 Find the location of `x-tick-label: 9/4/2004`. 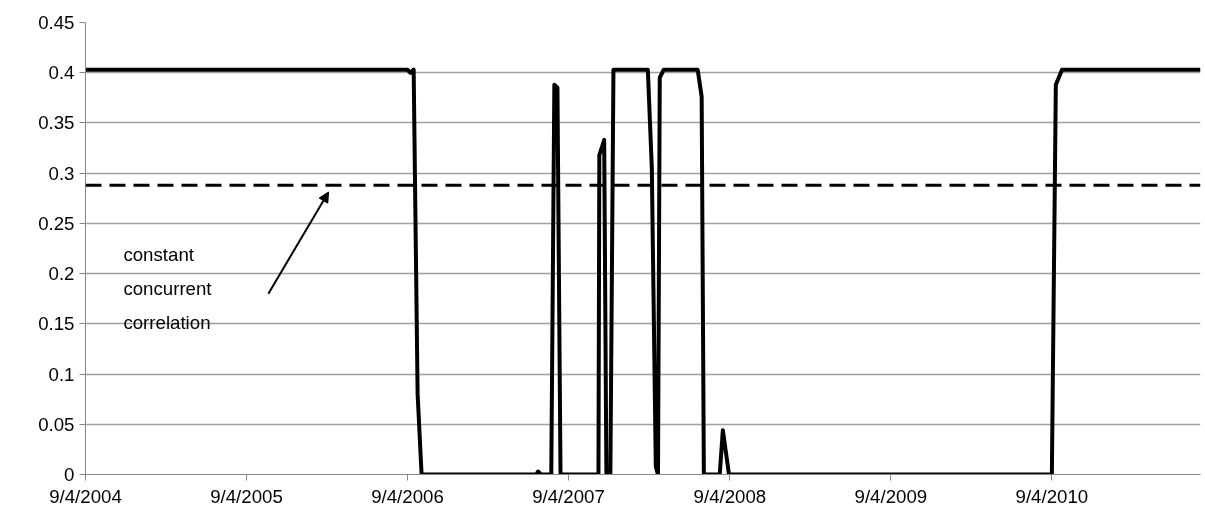

x-tick-label: 9/4/2004 is located at coordinates (85, 496).